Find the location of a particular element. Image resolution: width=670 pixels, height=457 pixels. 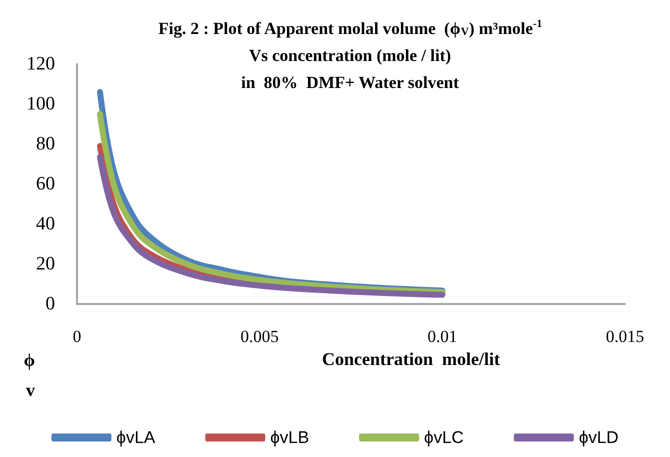

x-tick-label: 0 is located at coordinates (77, 336).